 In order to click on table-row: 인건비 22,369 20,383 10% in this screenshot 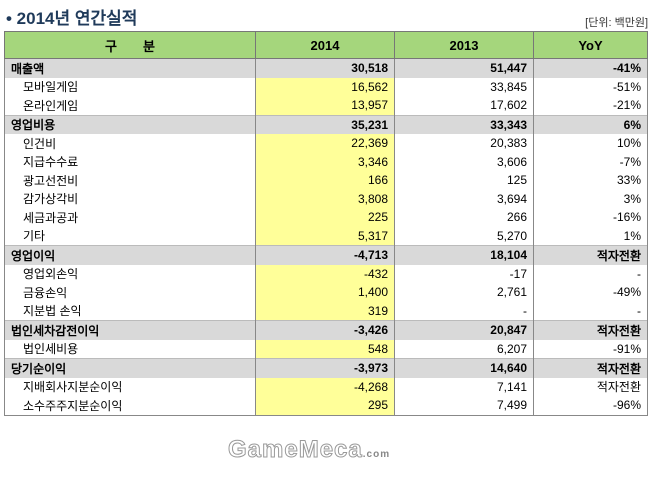, I will do `click(326, 143)`.